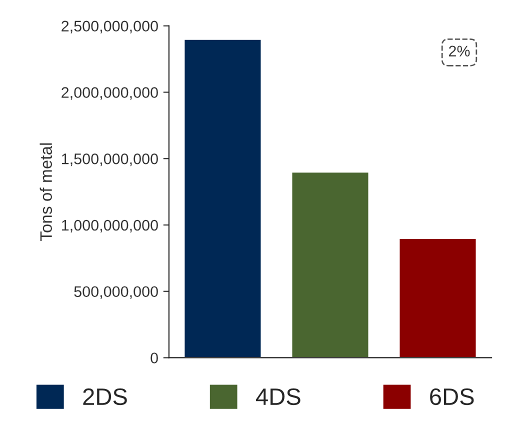 Image resolution: width=512 pixels, height=431 pixels. Describe the element at coordinates (110, 159) in the screenshot. I see `y-tick-label: 1,500,000,000` at that location.